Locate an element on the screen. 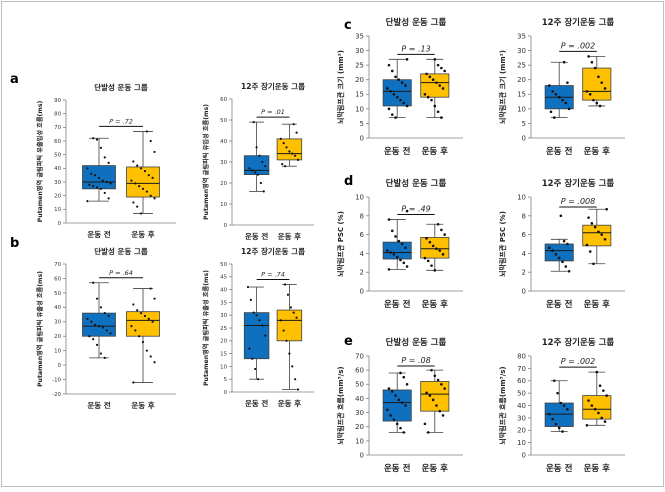 The image size is (665, 492). y-tick-label: 8 is located at coordinates (362, 216).